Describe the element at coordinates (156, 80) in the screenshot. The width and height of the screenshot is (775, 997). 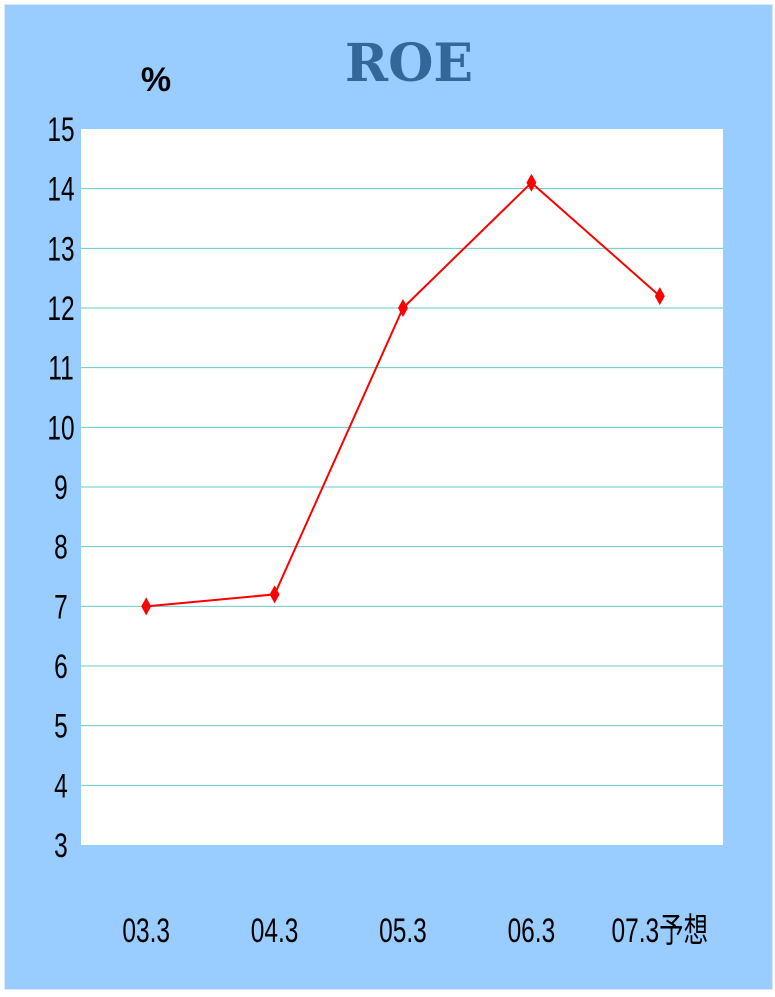
I see `unit-label: %` at that location.